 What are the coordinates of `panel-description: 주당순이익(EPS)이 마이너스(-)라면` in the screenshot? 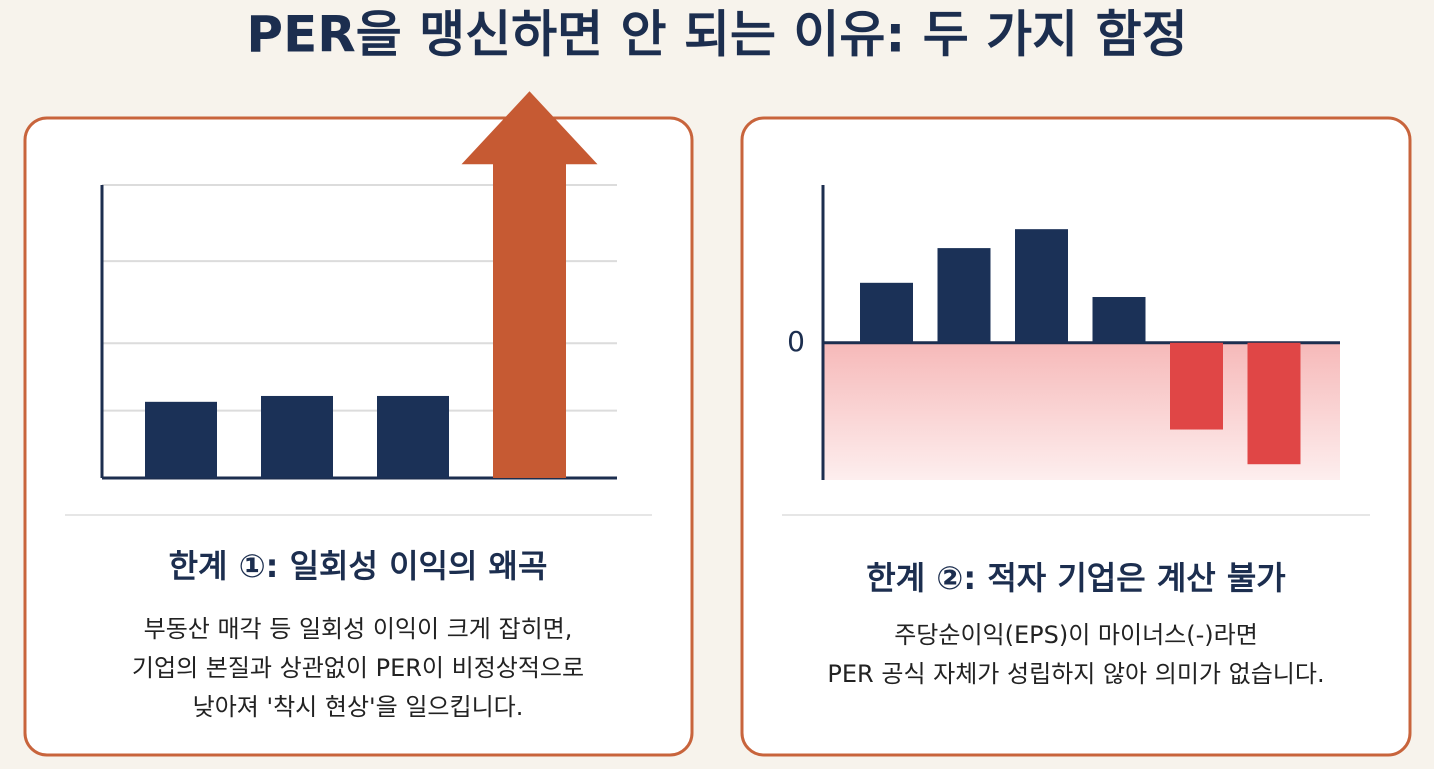 It's located at (1076, 635).